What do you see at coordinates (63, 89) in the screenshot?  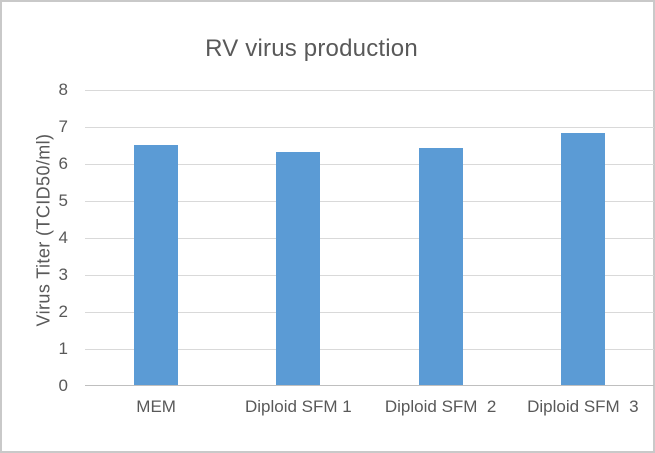 I see `y-tick-label-8: 8` at bounding box center [63, 89].